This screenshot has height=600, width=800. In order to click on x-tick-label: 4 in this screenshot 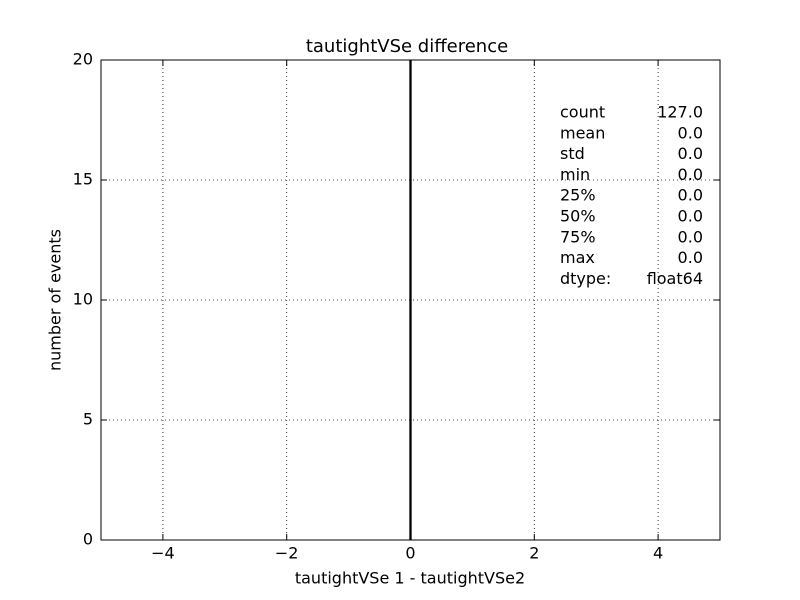, I will do `click(658, 553)`.